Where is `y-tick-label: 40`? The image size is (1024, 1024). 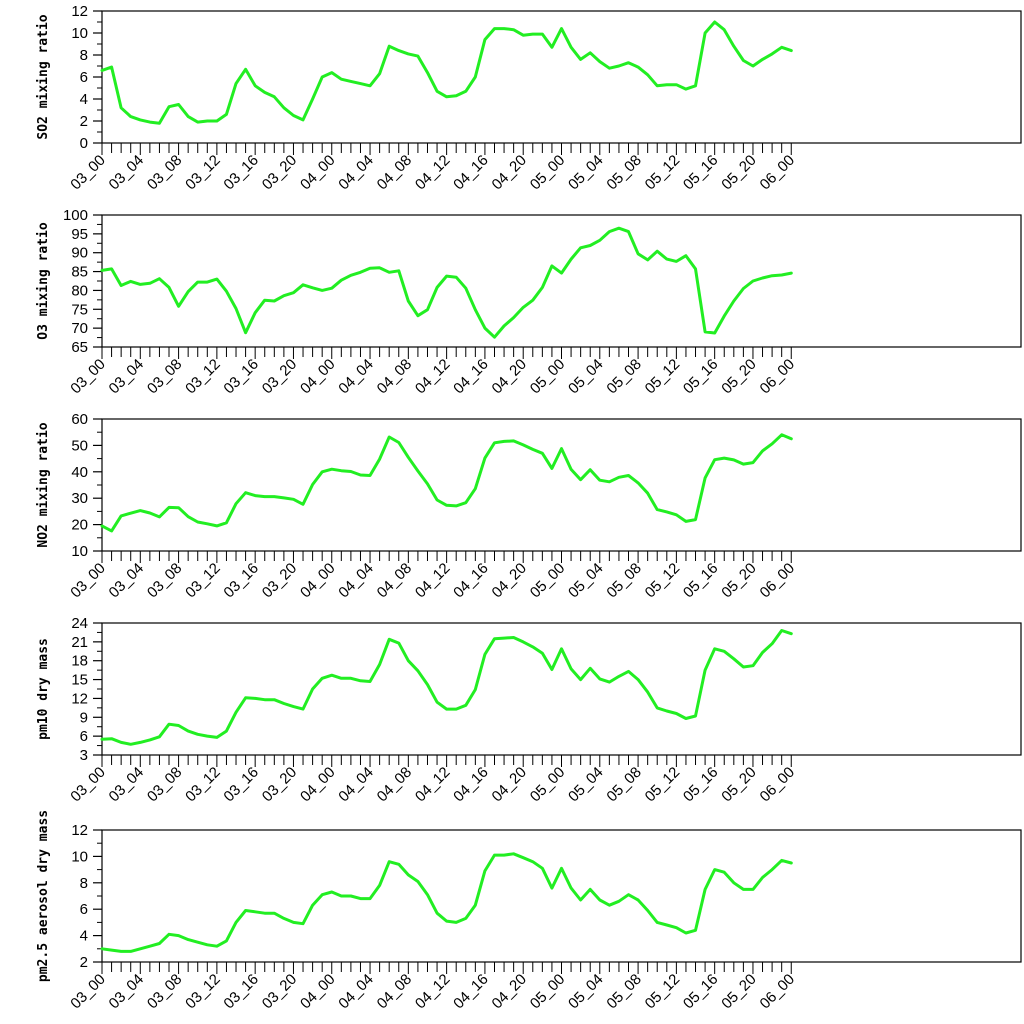
y-tick-label: 40 is located at coordinates (79, 472).